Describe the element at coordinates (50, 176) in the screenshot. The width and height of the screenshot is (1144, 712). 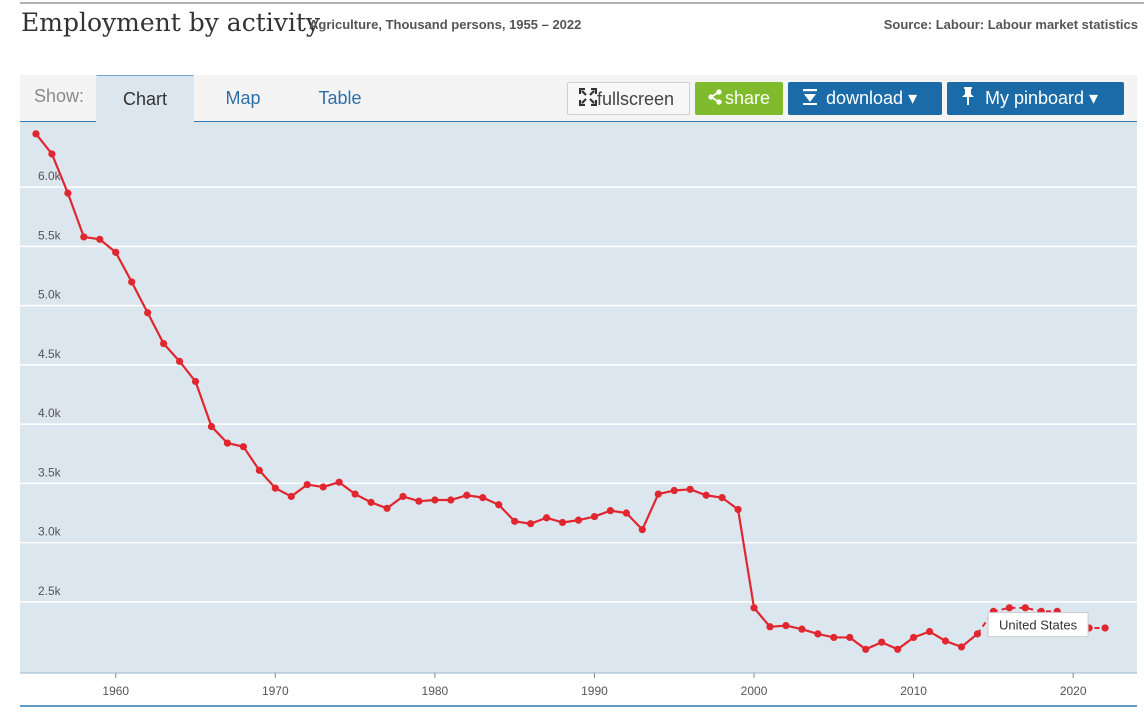
I see `y-tick-label: 6.0k` at that location.